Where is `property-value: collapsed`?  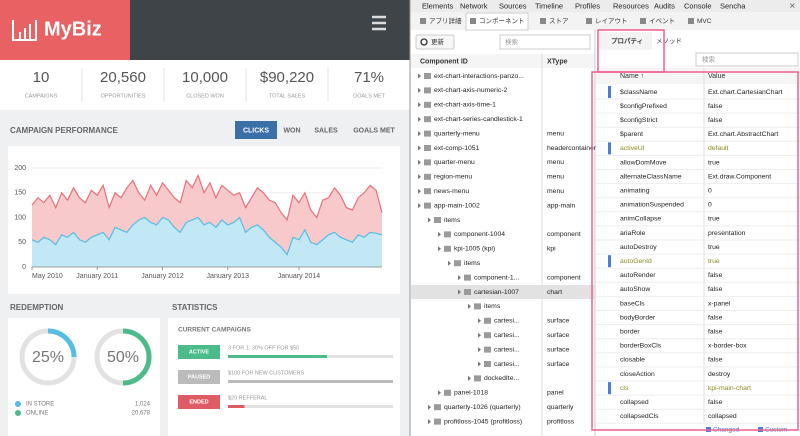
property-value: collapsed is located at coordinates (722, 416).